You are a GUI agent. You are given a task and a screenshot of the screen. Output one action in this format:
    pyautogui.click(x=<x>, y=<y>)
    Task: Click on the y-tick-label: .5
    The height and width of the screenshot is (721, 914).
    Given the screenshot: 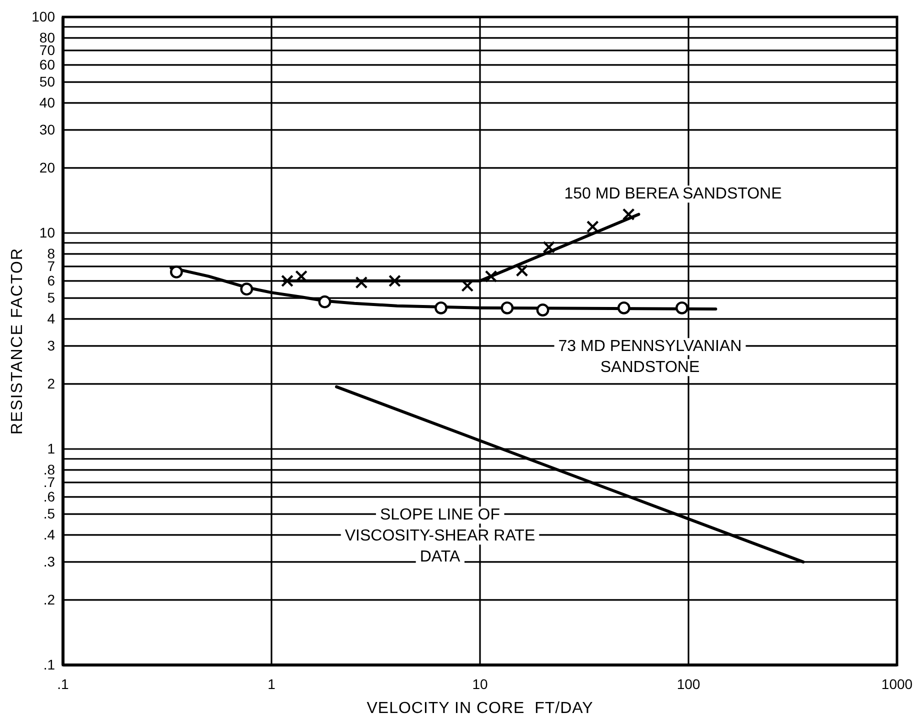 What is the action you would take?
    pyautogui.click(x=49, y=514)
    